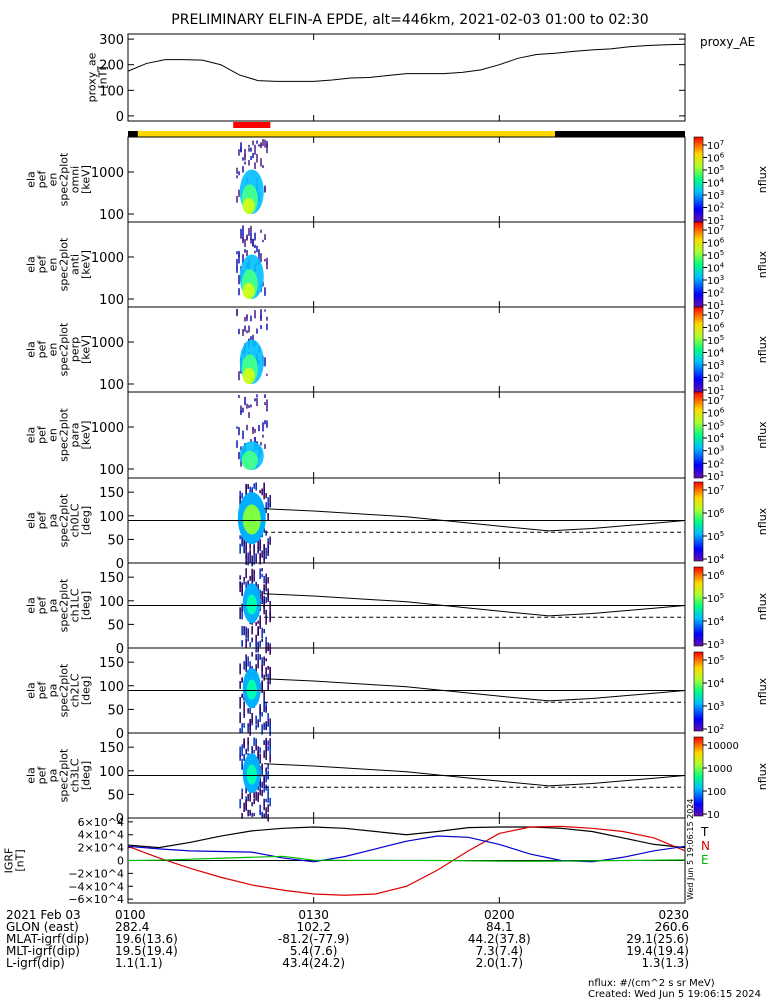 The image size is (775, 1000). I want to click on y-tick-label: 150, so click(111, 578).